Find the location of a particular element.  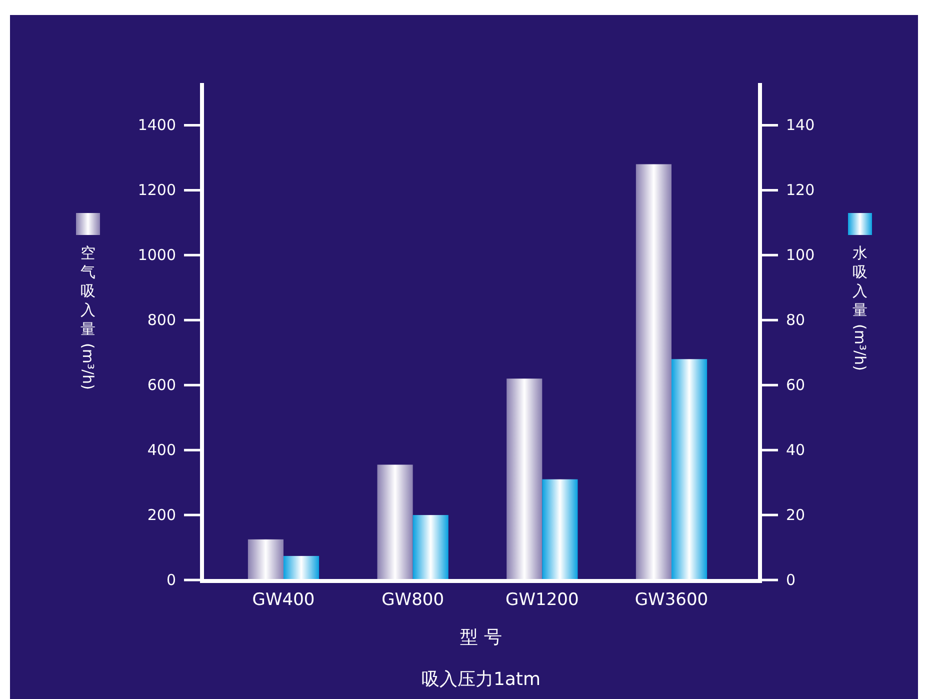

y2-tick-label: 60 is located at coordinates (796, 385).